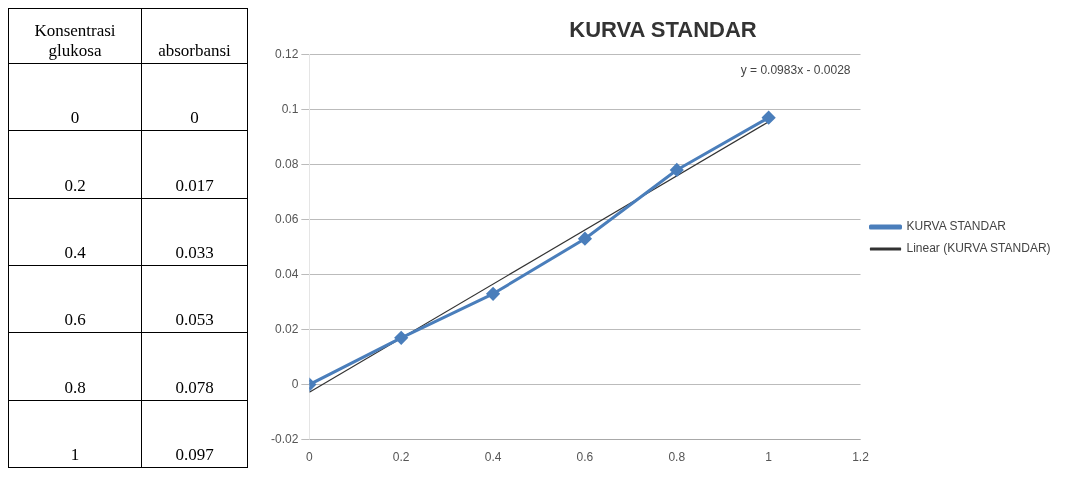 The width and height of the screenshot is (1089, 481). What do you see at coordinates (75, 299) in the screenshot?
I see `text: 0.6` at bounding box center [75, 299].